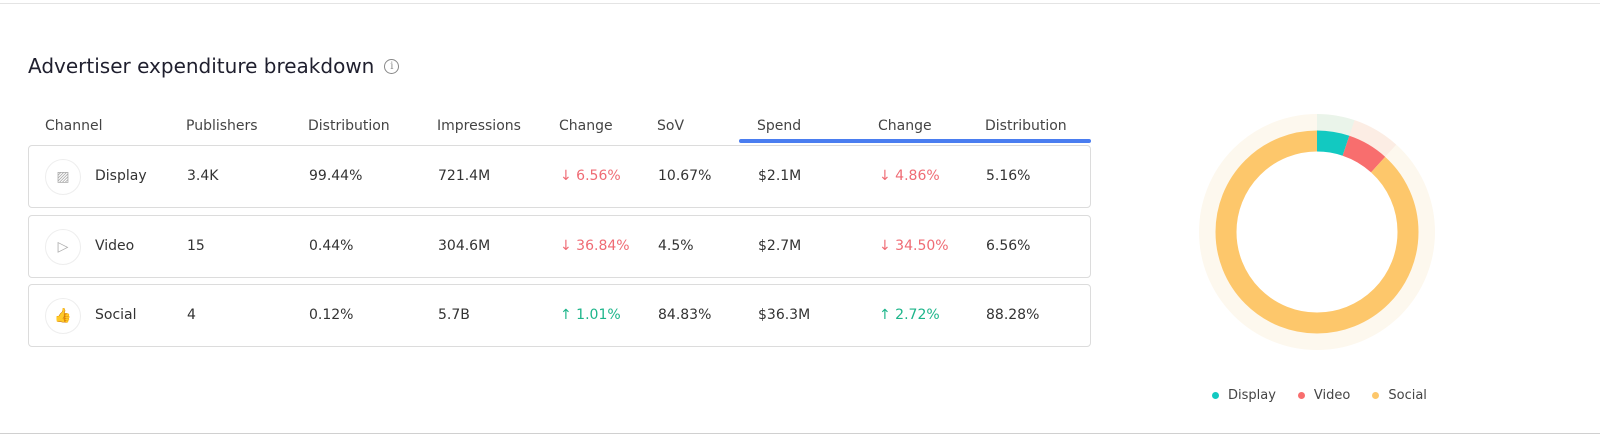 The height and width of the screenshot is (443, 1600). Describe the element at coordinates (115, 245) in the screenshot. I see `channel-name: Video` at that location.